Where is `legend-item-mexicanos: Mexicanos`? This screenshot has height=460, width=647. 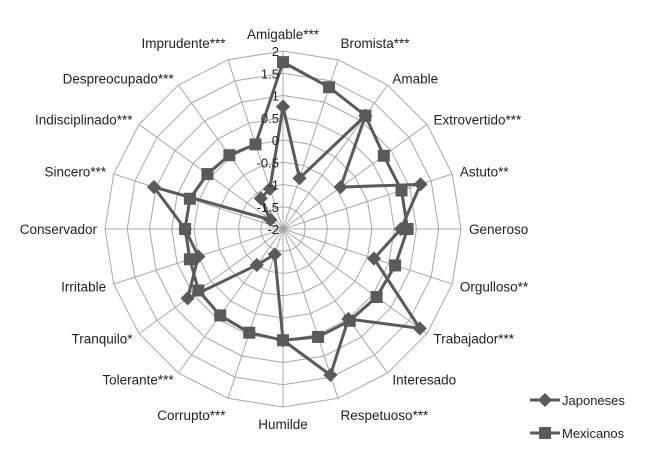
legend-item-mexicanos: Mexicanos is located at coordinates (577, 433).